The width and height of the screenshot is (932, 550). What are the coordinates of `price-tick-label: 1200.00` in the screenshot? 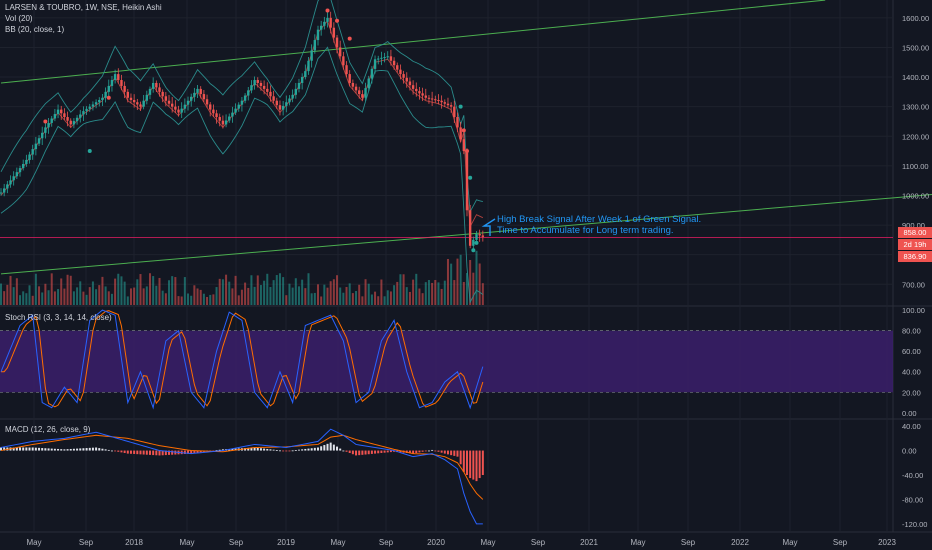 It's located at (915, 136).